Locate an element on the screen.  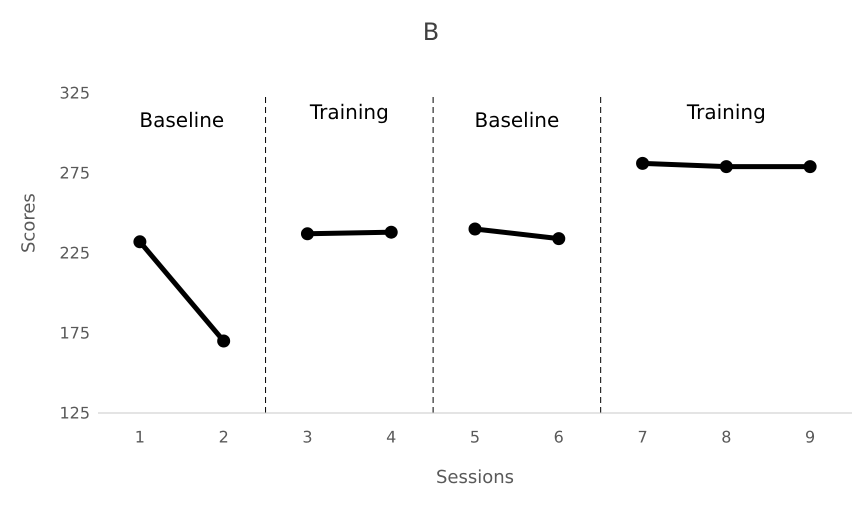
y-tick-label: 225 is located at coordinates (74, 253).